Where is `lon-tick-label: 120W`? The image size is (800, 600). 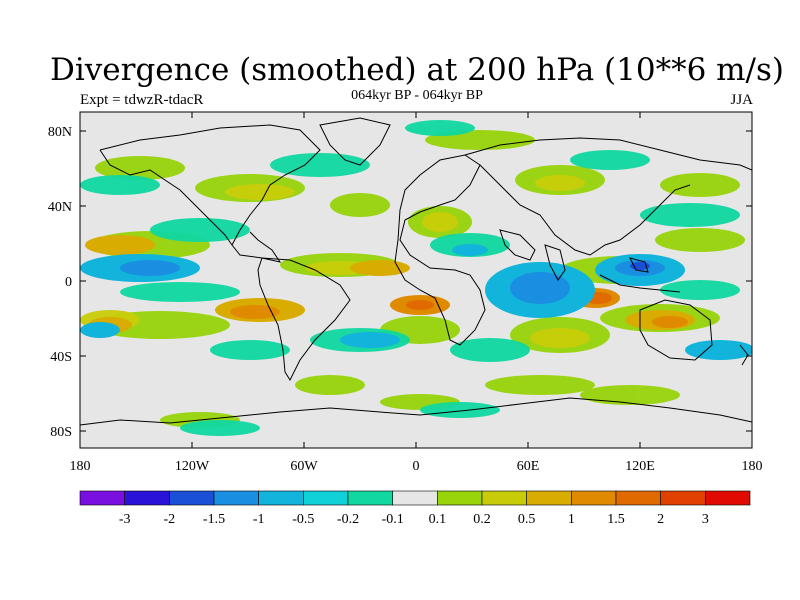
lon-tick-label: 120W is located at coordinates (192, 466).